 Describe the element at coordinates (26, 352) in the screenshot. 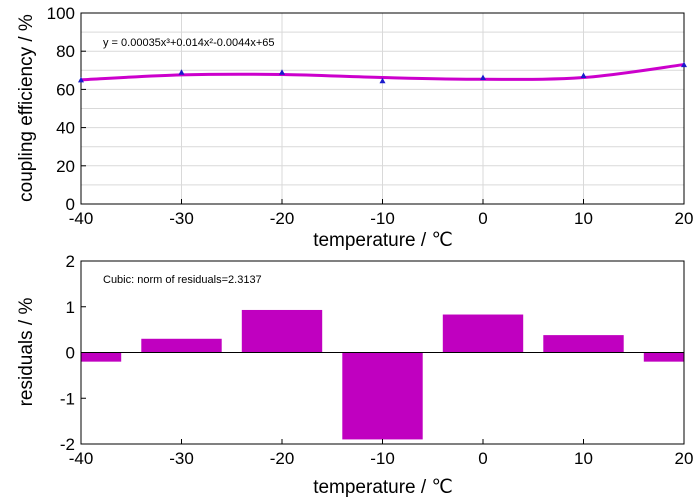

I see `residuals-plot-y-label: residuals / %` at that location.